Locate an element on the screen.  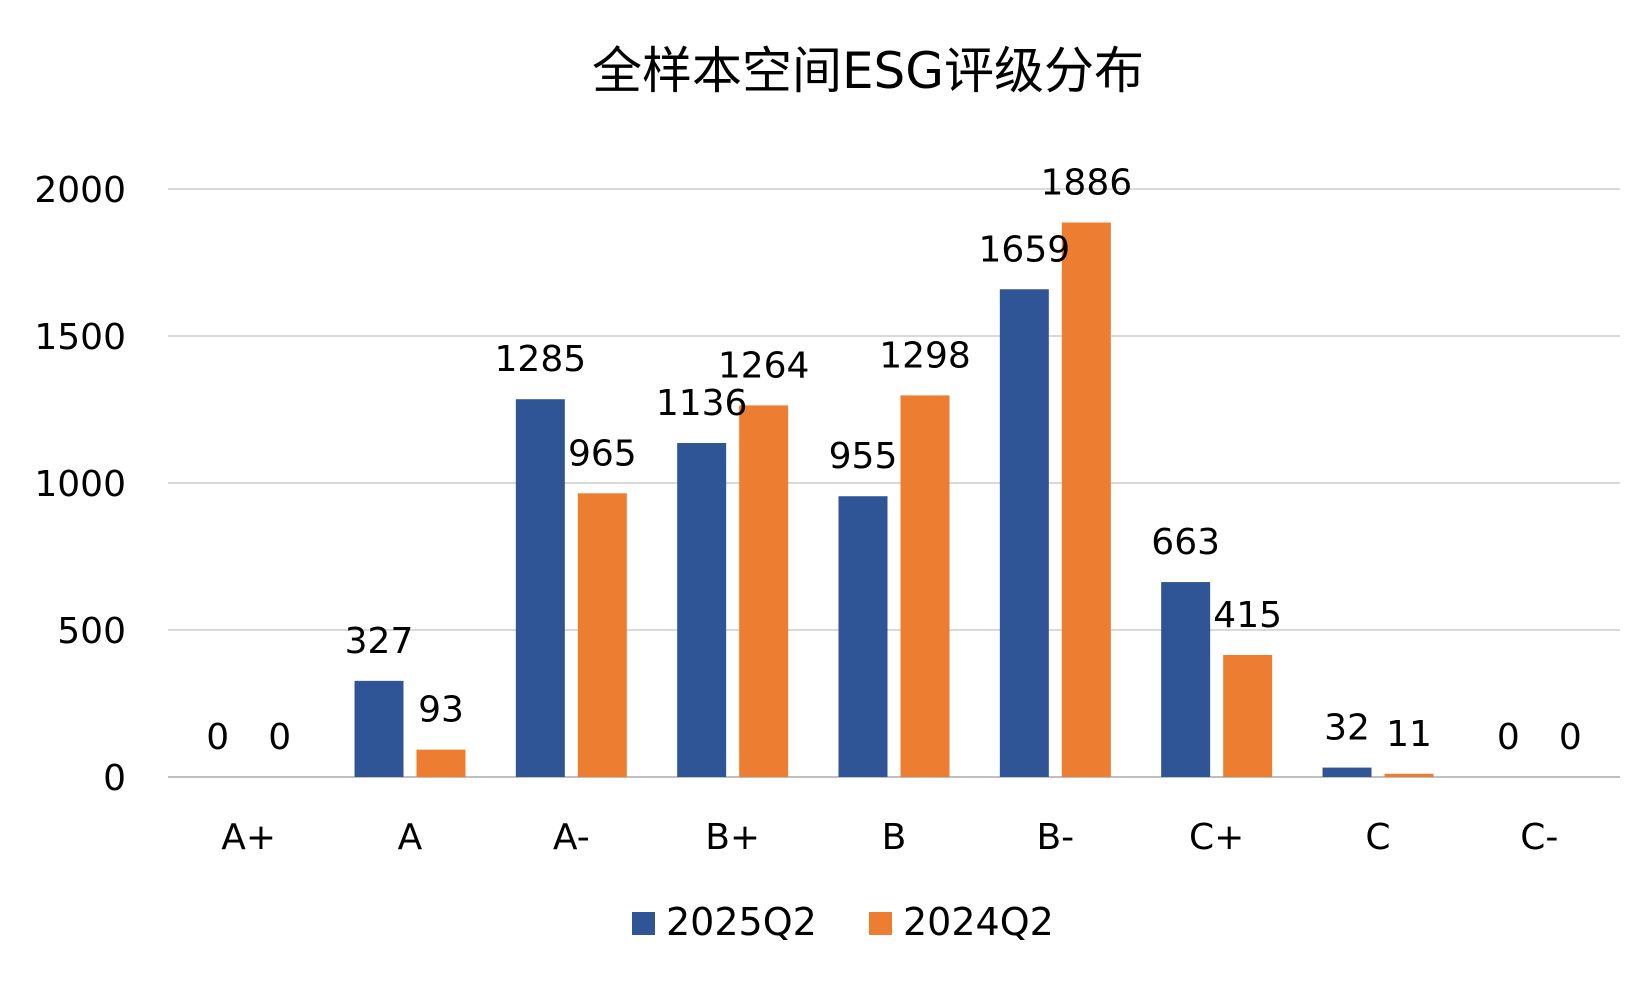
data-label: 955 is located at coordinates (863, 456).